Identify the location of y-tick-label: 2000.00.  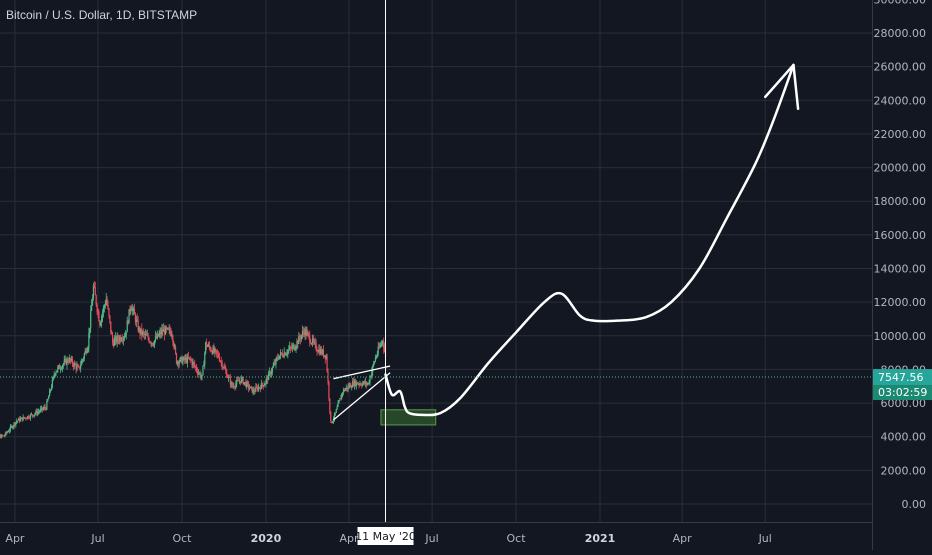
(904, 470).